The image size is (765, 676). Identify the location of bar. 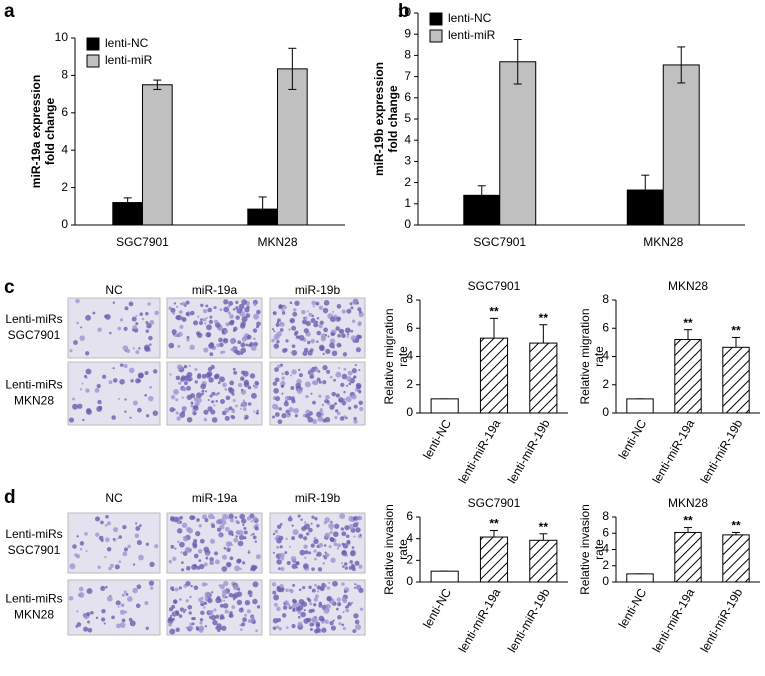
(736, 558).